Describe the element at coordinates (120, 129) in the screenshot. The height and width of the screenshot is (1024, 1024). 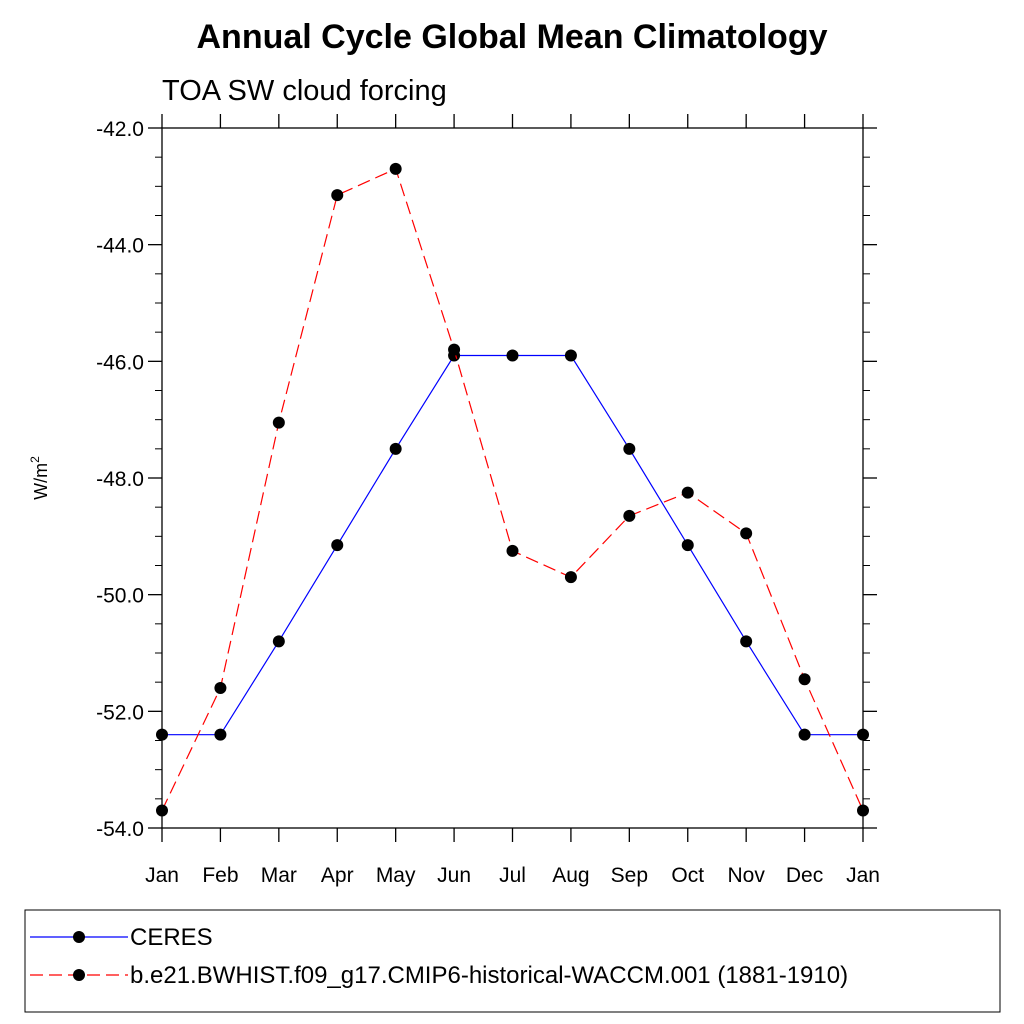
I see `y-tick-label: -42.0` at that location.